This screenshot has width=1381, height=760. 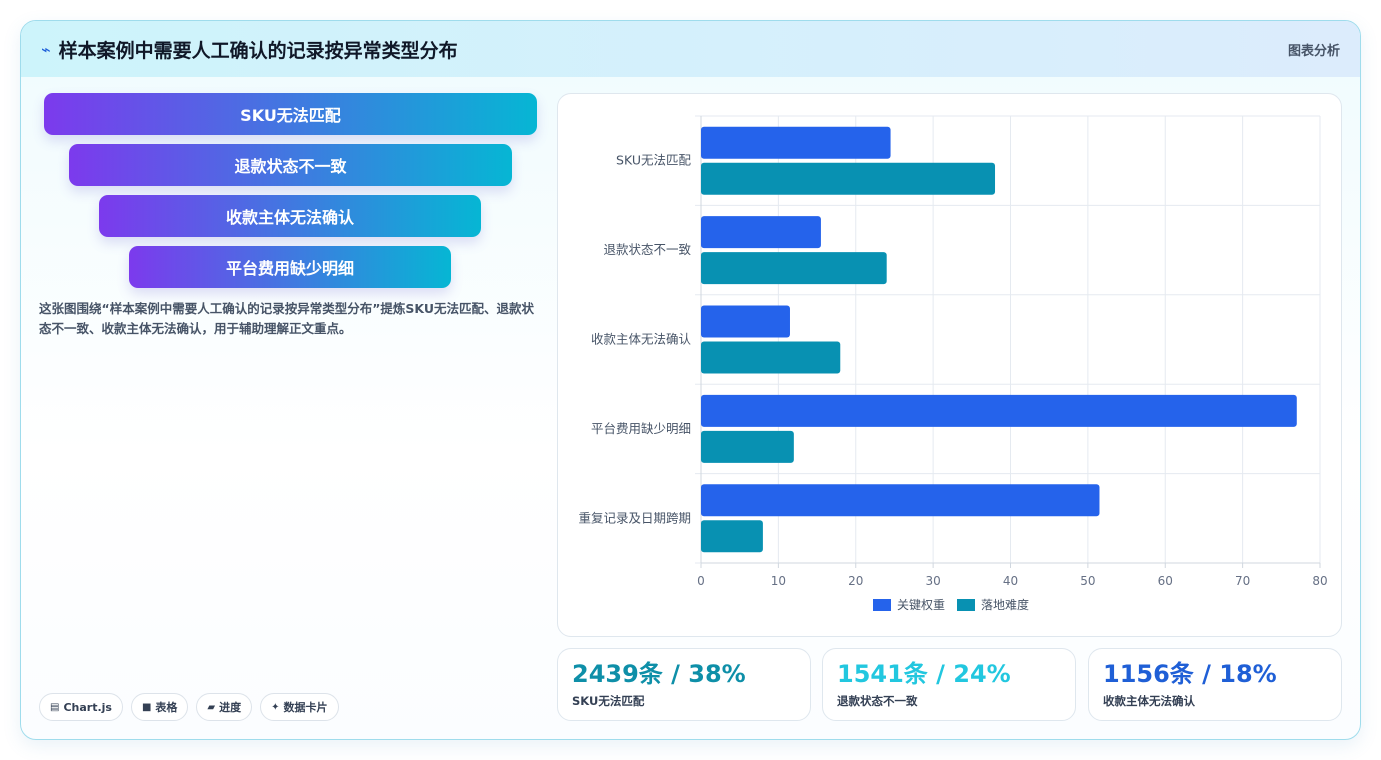 I want to click on x-tick-label: 40, so click(x=1010, y=581).